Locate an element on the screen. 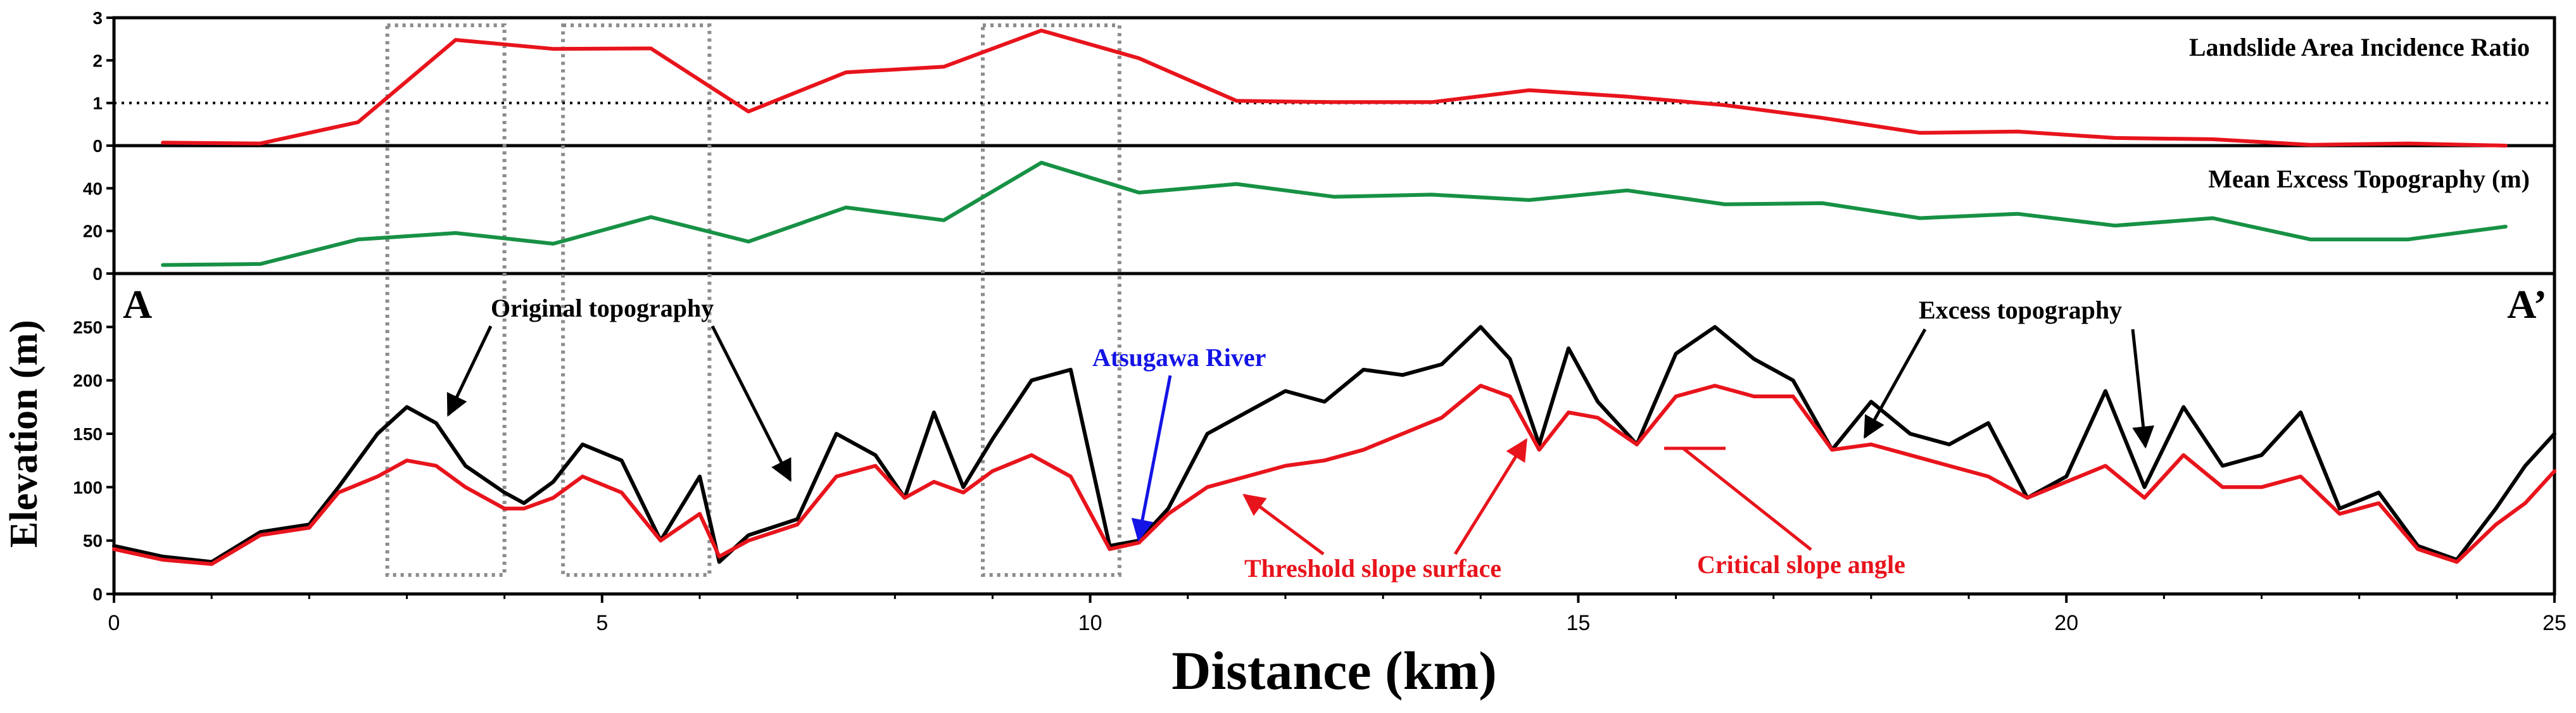 The width and height of the screenshot is (2576, 713). middle-y-axis: 0 20 40 is located at coordinates (98, 231).